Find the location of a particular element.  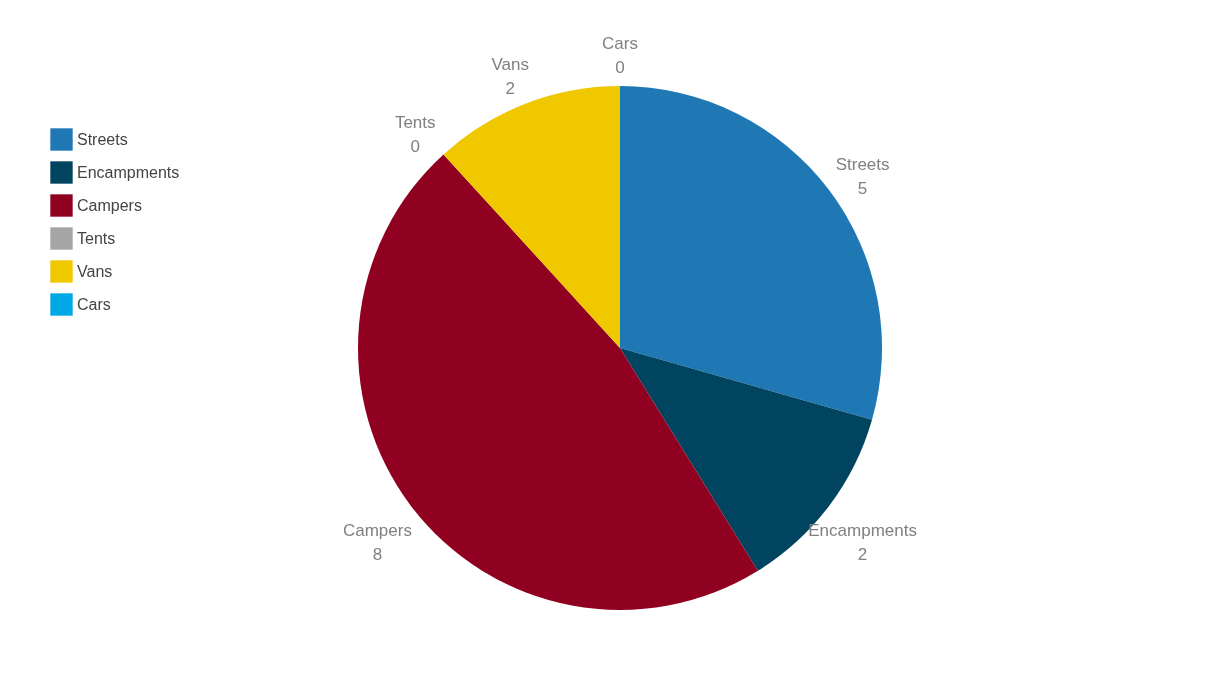

legend-label: Encampments is located at coordinates (128, 172).